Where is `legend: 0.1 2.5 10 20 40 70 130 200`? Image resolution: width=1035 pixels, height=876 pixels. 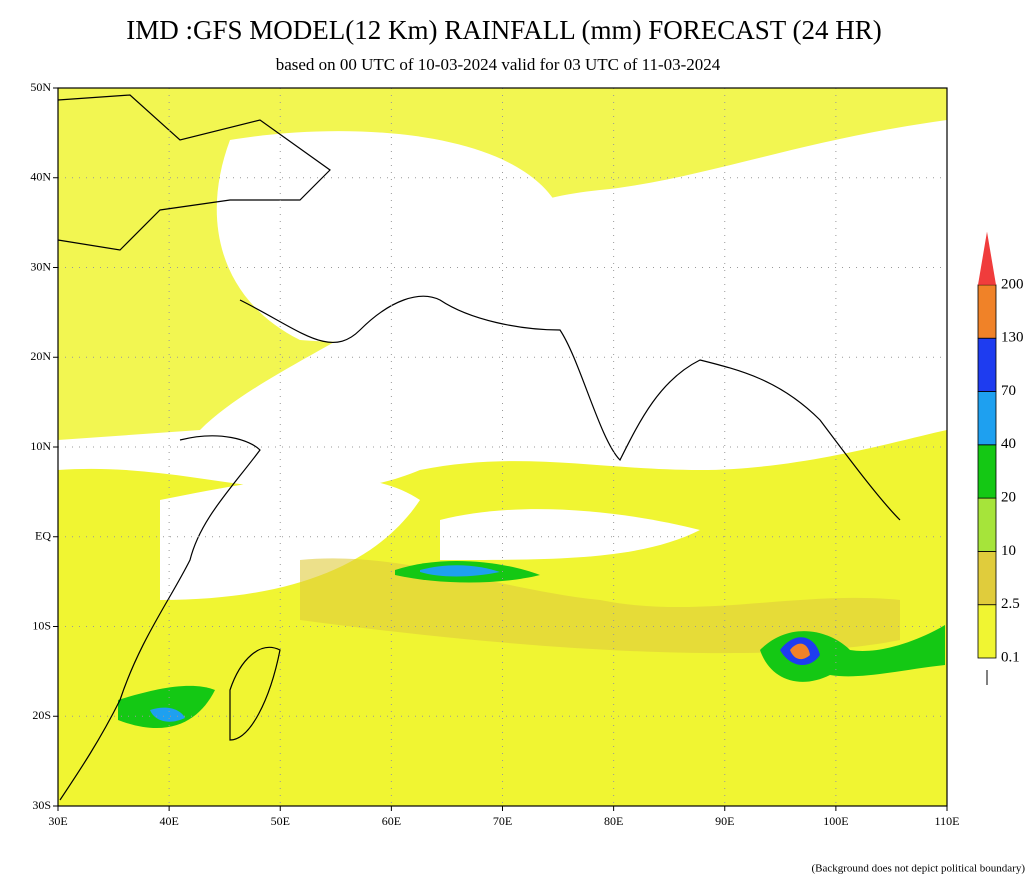
legend: 0.1 2.5 10 20 40 70 130 200 is located at coordinates (1000, 448).